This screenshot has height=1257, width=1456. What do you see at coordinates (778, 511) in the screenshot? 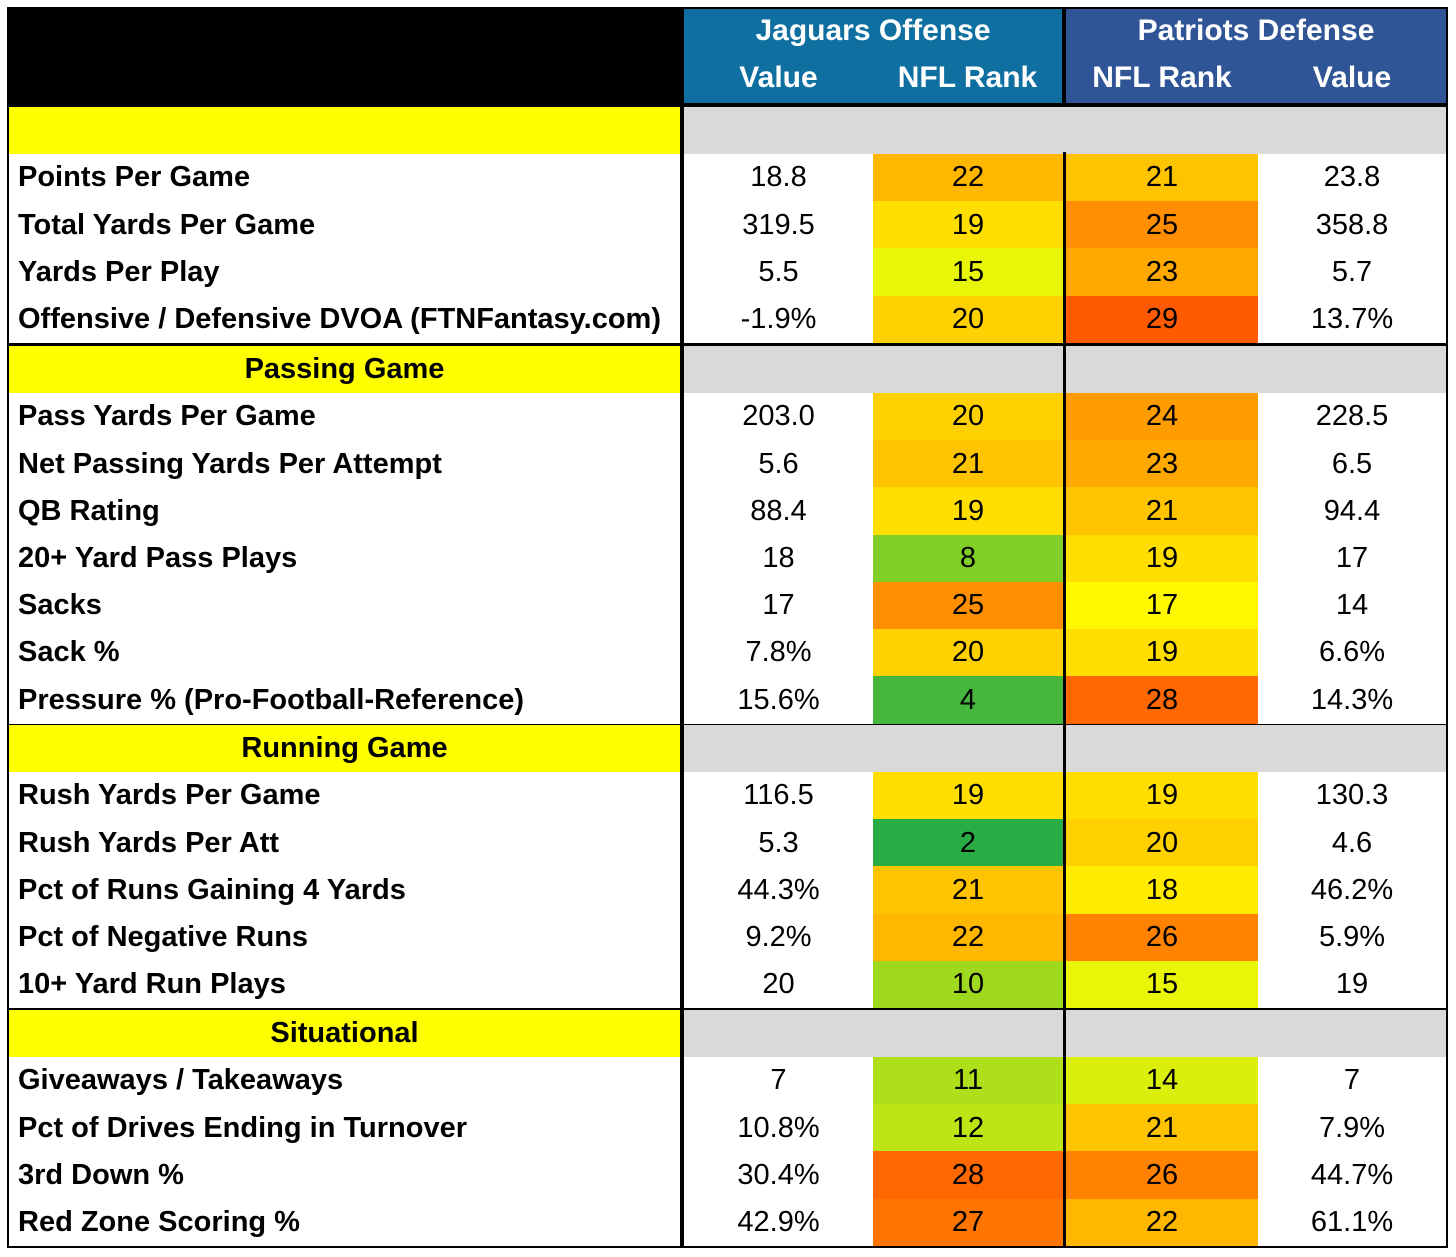
I see `jaguars-value: 88.4` at bounding box center [778, 511].